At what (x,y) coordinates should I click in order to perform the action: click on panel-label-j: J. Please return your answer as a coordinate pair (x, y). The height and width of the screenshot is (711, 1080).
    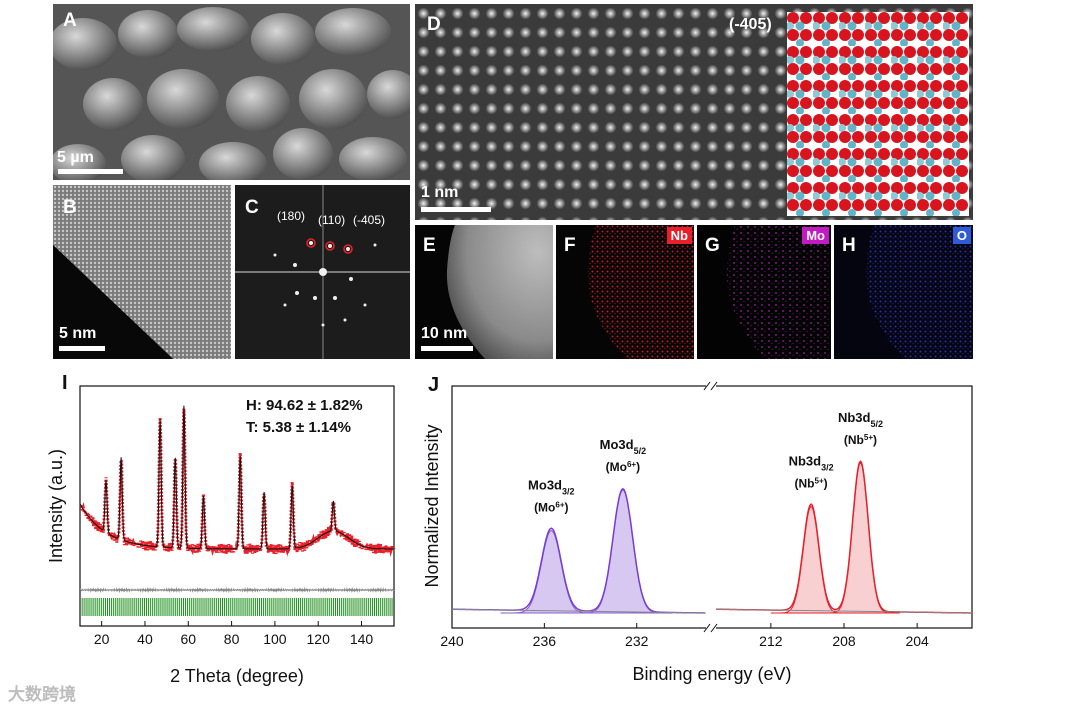
    Looking at the image, I should click on (434, 385).